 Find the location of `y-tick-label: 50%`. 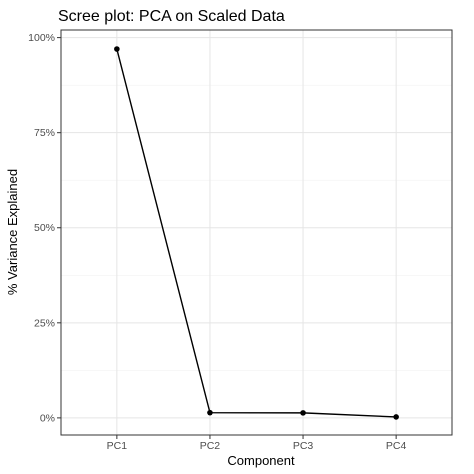

y-tick-label: 50% is located at coordinates (44, 228).